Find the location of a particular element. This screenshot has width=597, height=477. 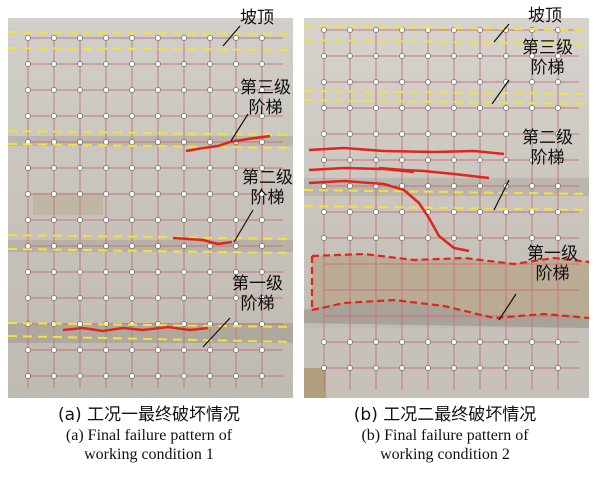

failure-zone-outline-b is located at coordinates (449, 286).